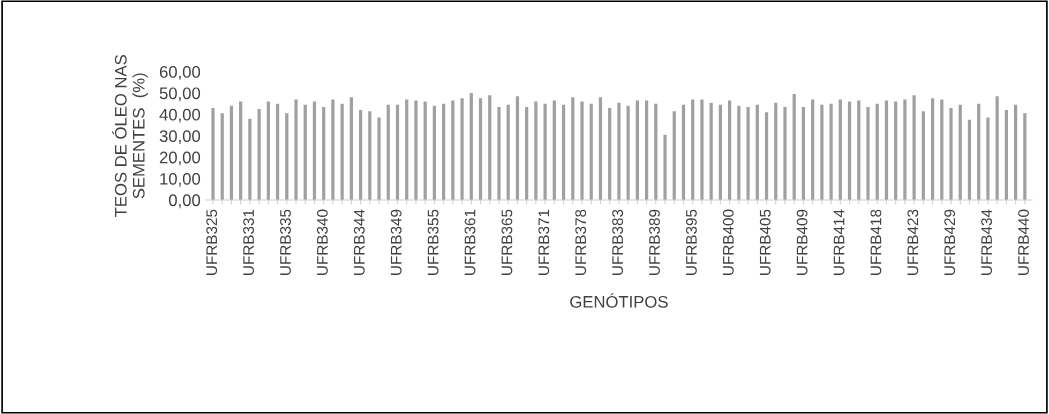  What do you see at coordinates (654, 242) in the screenshot?
I see `x-tick-label: UFRB389` at bounding box center [654, 242].